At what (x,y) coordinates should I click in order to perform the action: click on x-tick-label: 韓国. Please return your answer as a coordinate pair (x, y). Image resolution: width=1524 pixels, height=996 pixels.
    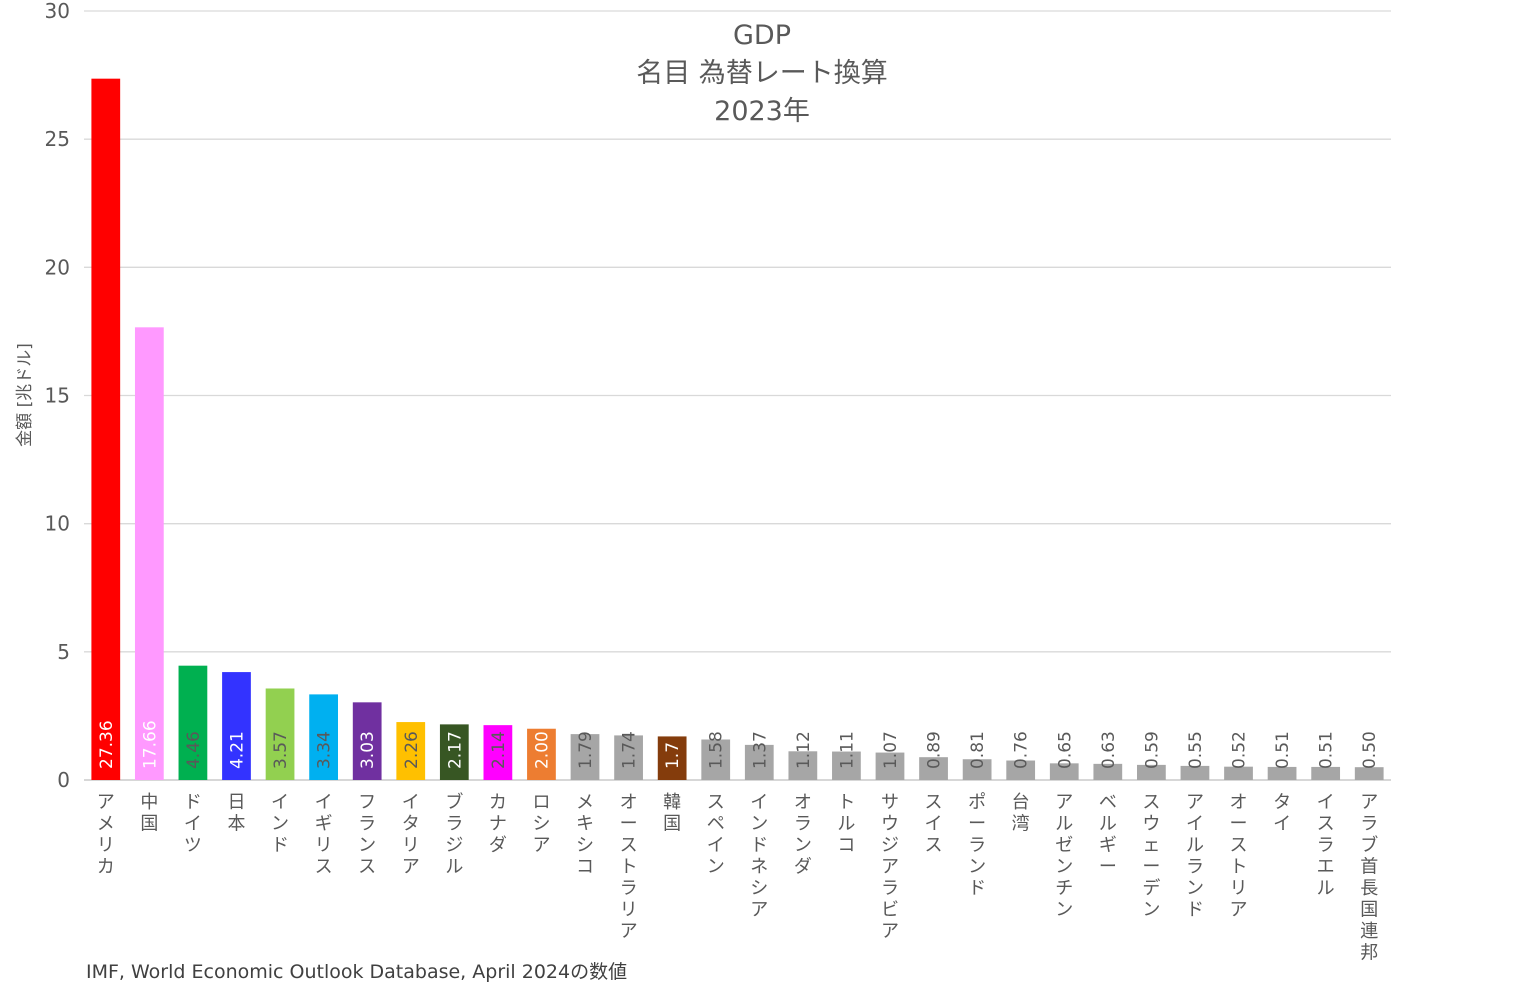
    Looking at the image, I should click on (672, 813).